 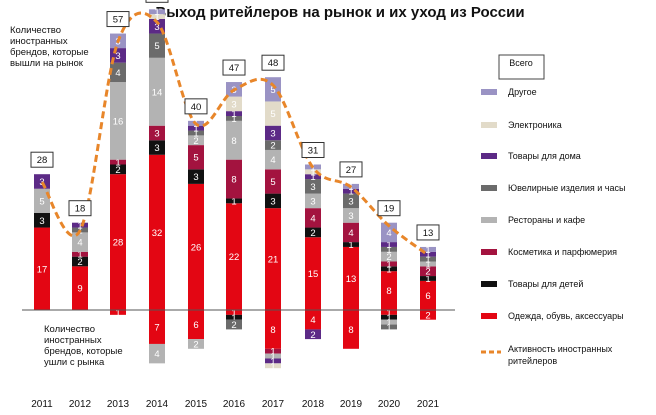 I want to click on annotation-line: иностранных, so click(x=73, y=340).